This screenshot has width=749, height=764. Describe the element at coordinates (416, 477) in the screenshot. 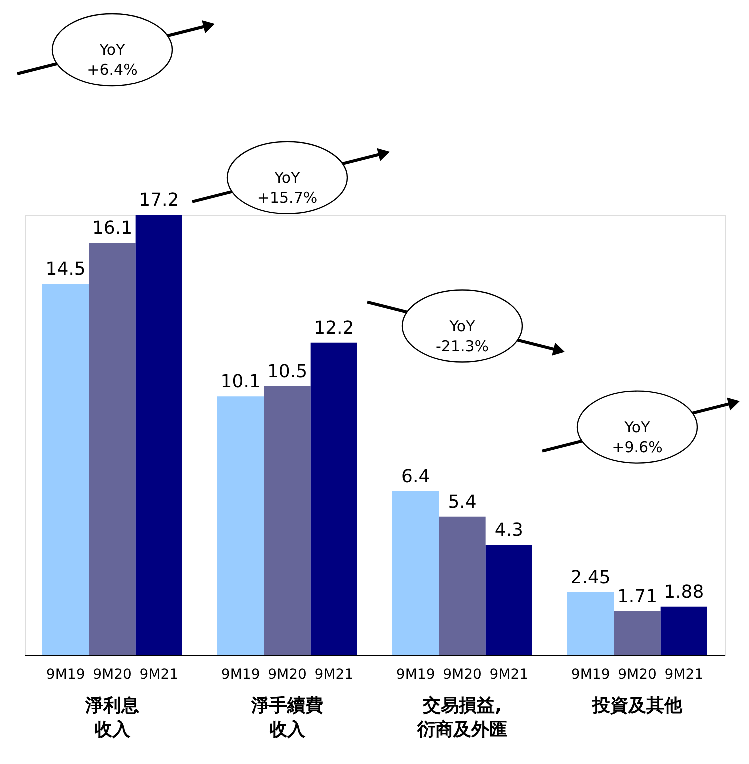

I see `data-label: 6.4` at that location.